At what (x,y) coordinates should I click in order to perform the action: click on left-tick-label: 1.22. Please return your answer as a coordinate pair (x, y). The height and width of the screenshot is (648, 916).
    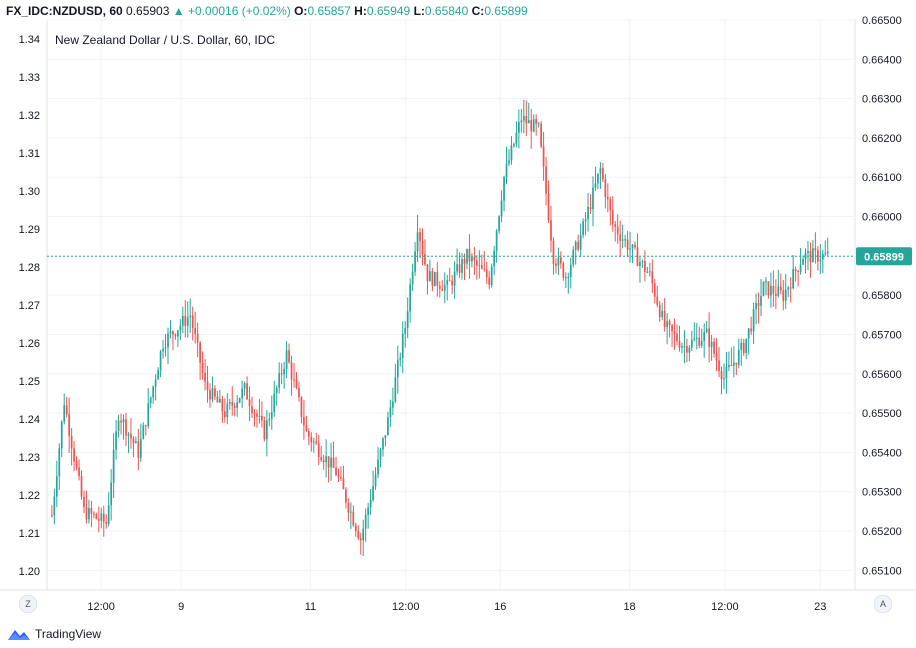
    Looking at the image, I should click on (29, 496).